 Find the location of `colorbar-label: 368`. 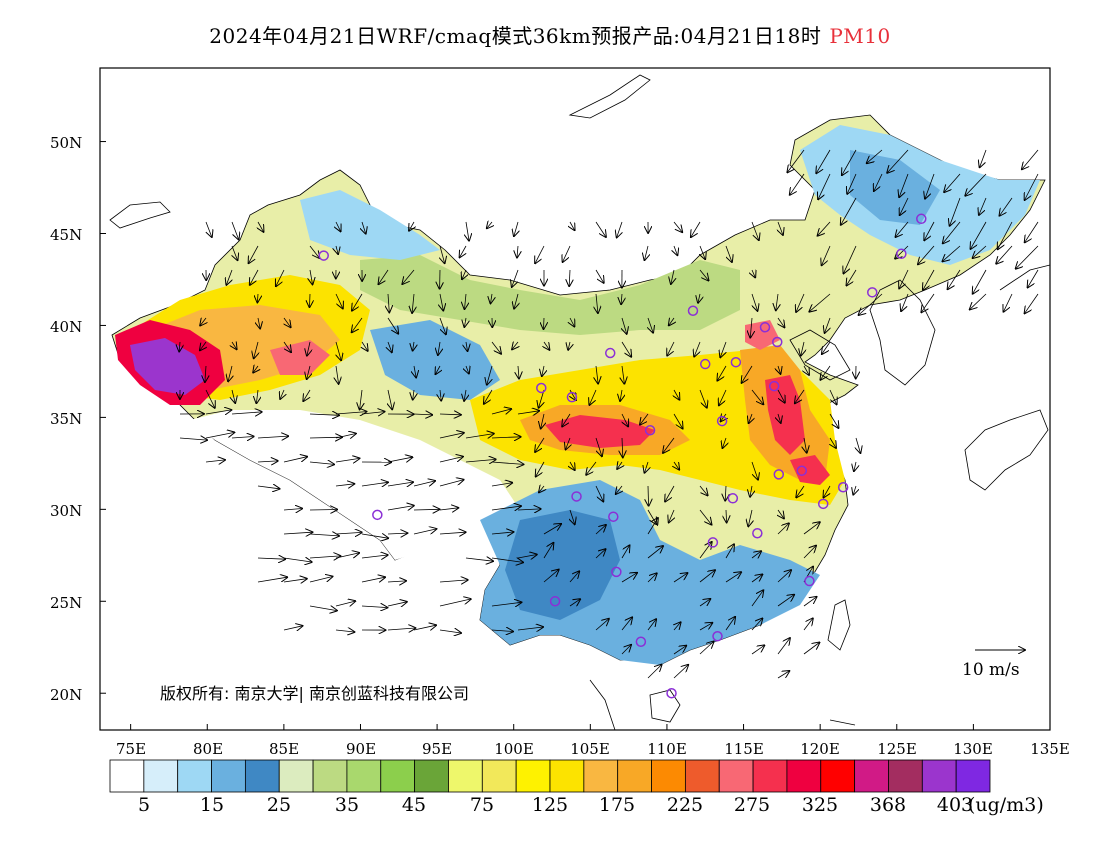

colorbar-label: 368 is located at coordinates (888, 805).